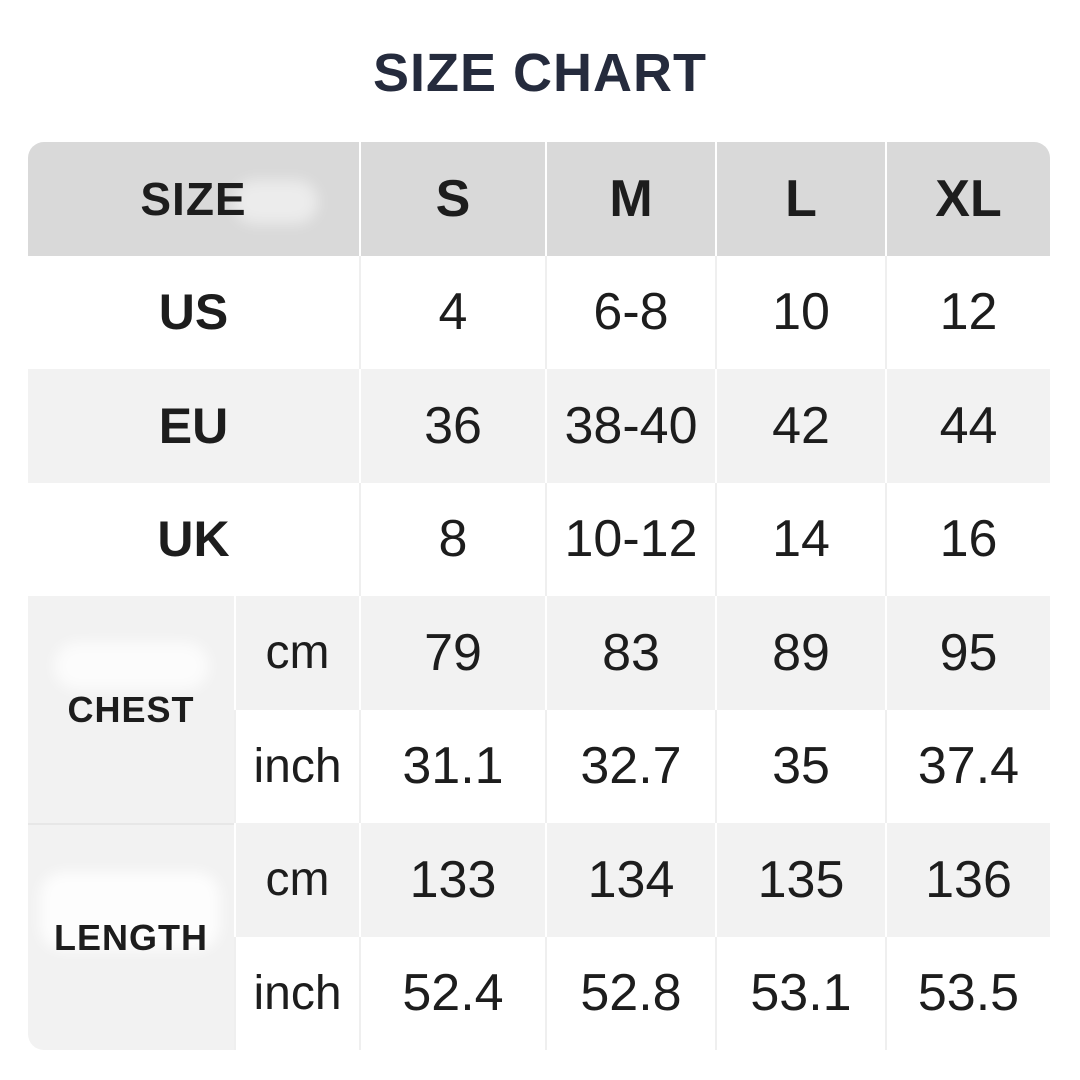 The height and width of the screenshot is (1080, 1080). Describe the element at coordinates (296, 880) in the screenshot. I see `length-cm-unit: cm` at that location.